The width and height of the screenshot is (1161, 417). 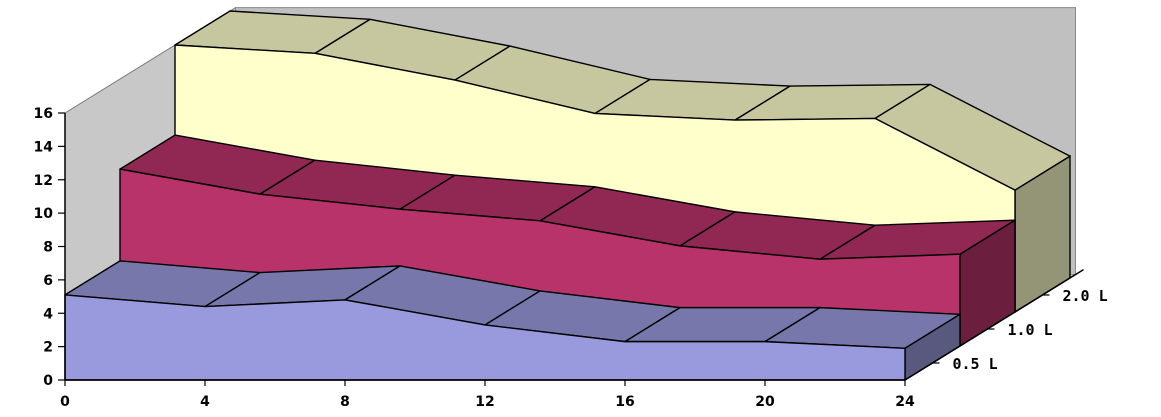 I want to click on y-tick-label: 16, so click(x=43, y=114).